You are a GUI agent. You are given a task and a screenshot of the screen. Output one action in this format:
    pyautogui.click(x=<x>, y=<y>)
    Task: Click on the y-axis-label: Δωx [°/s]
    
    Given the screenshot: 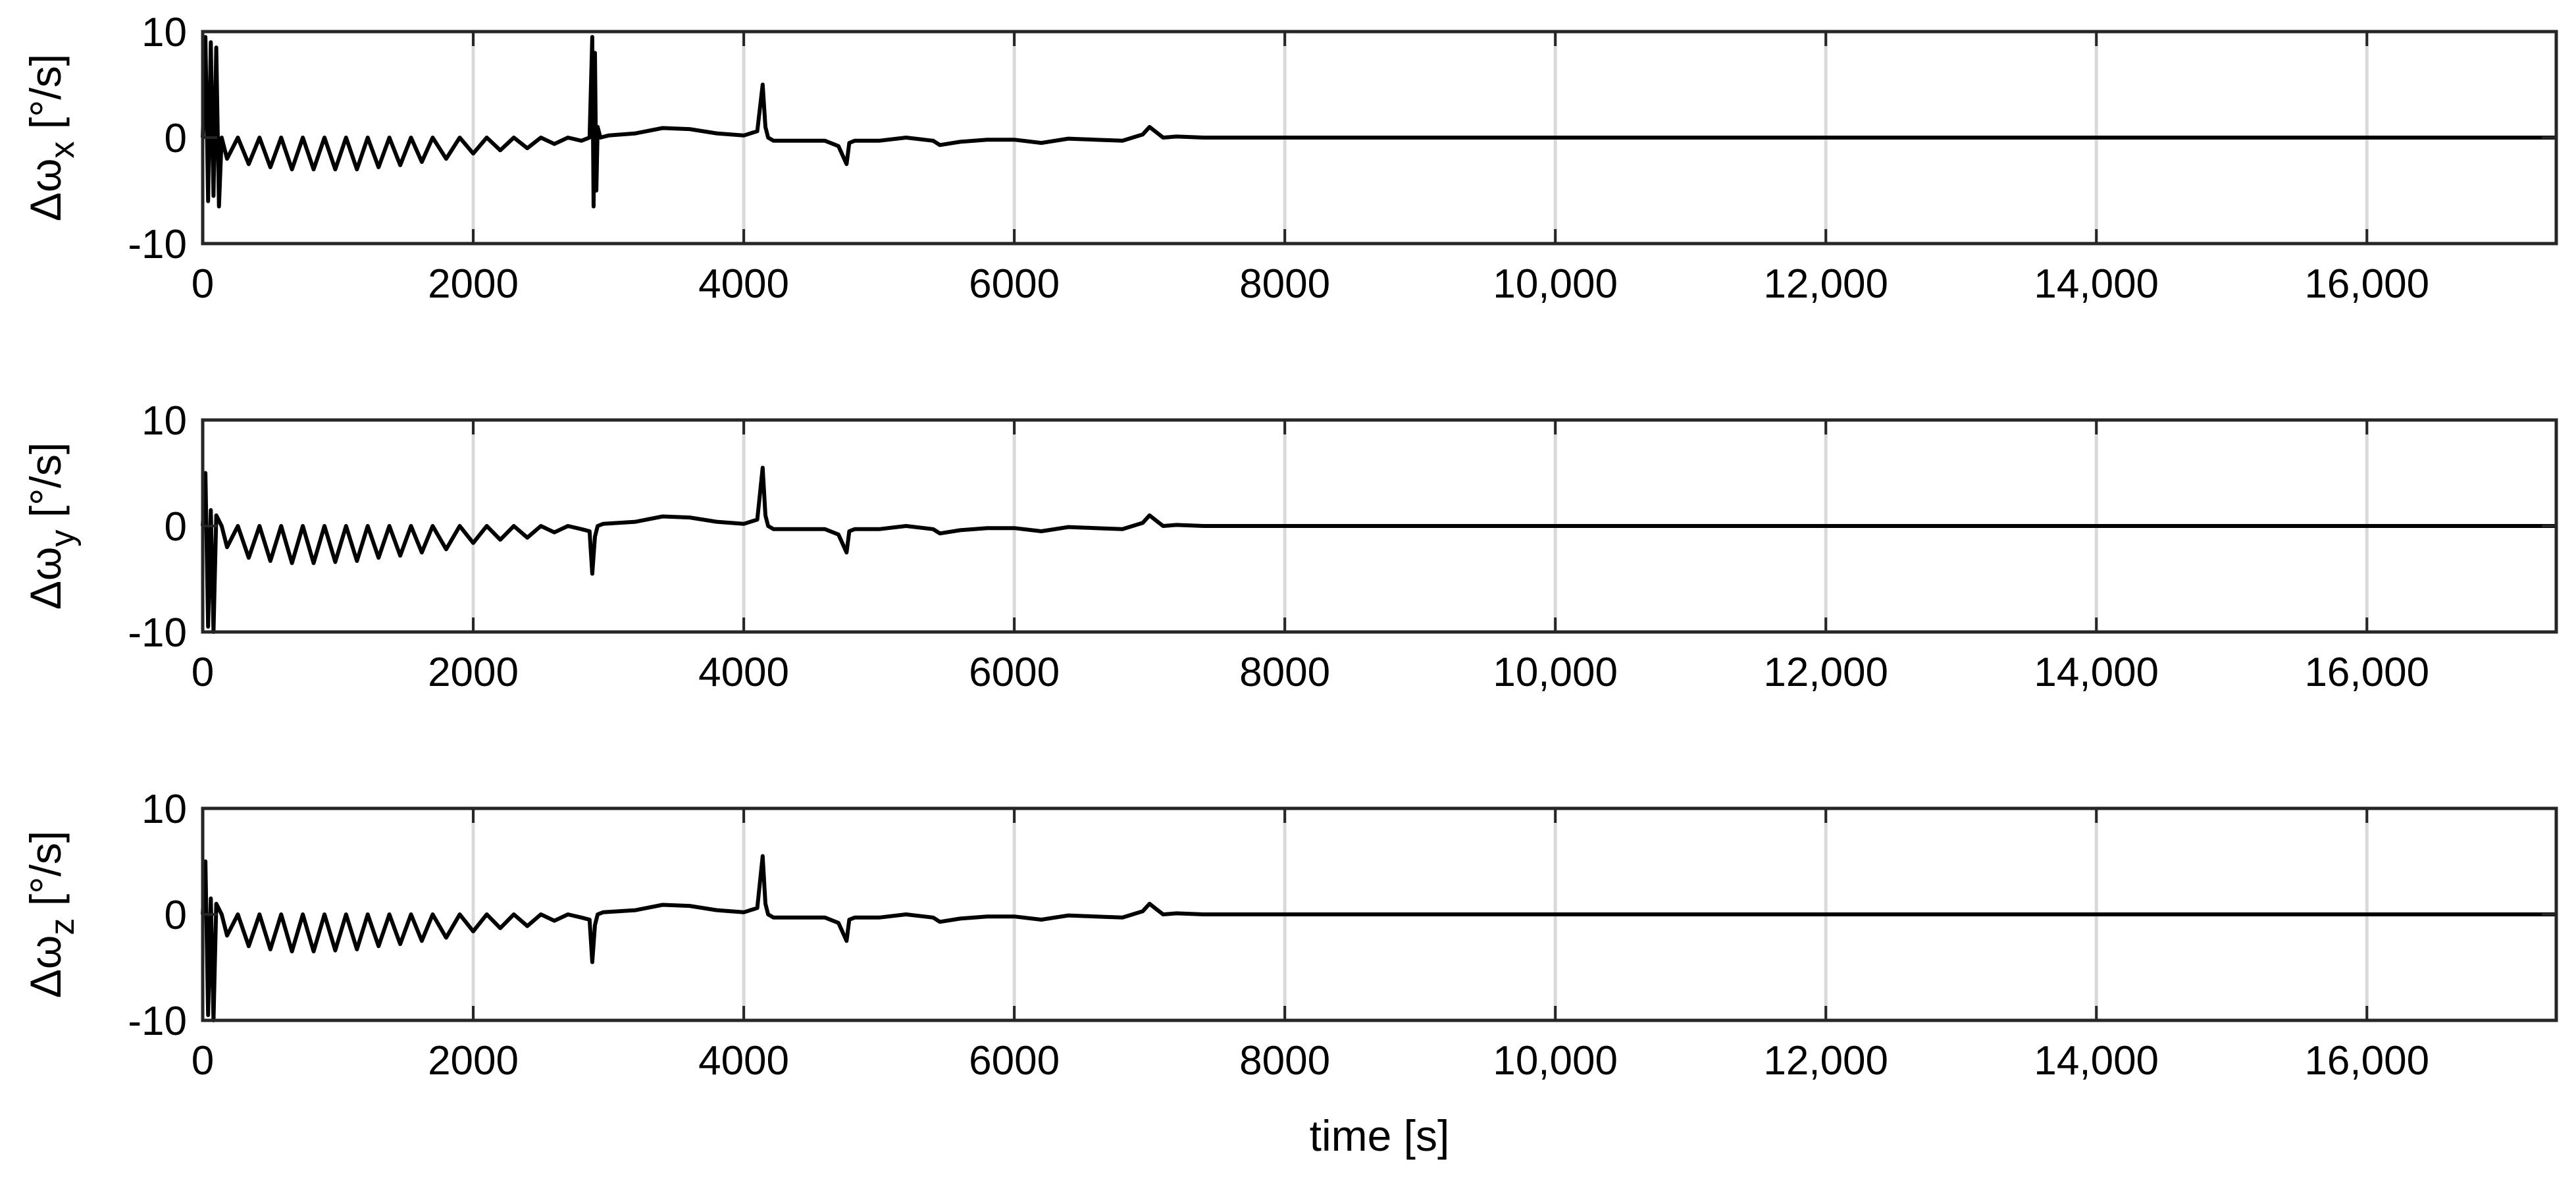 What is the action you would take?
    pyautogui.click(x=51, y=137)
    